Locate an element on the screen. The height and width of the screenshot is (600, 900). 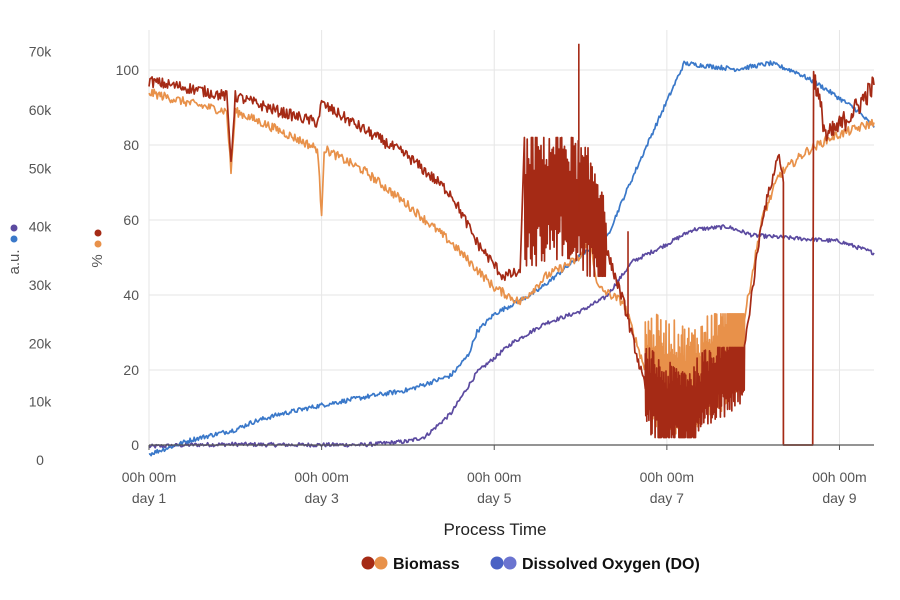
y-axis-outer-title: a.u. is located at coordinates (14, 249).